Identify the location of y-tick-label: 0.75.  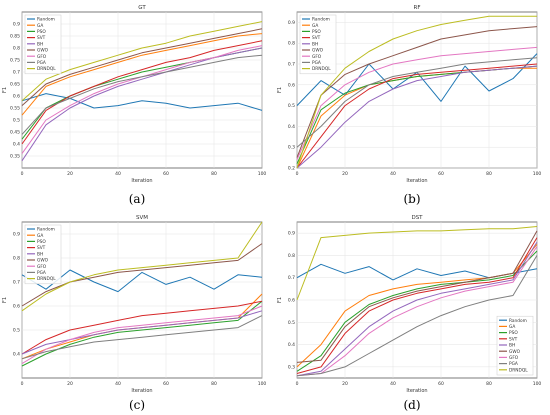
(15, 61).